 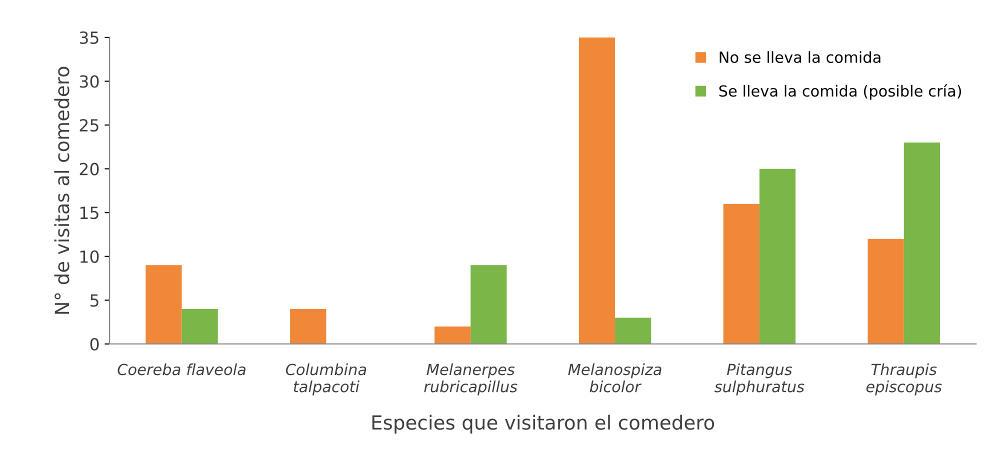 I want to click on x-tick-label: Columbina talpacoti, so click(x=326, y=379).